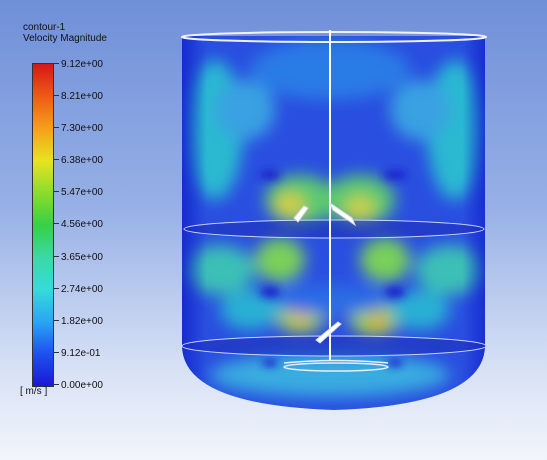 This screenshot has width=547, height=460. What do you see at coordinates (82, 96) in the screenshot?
I see `colormap-label: 8.21e+00` at bounding box center [82, 96].